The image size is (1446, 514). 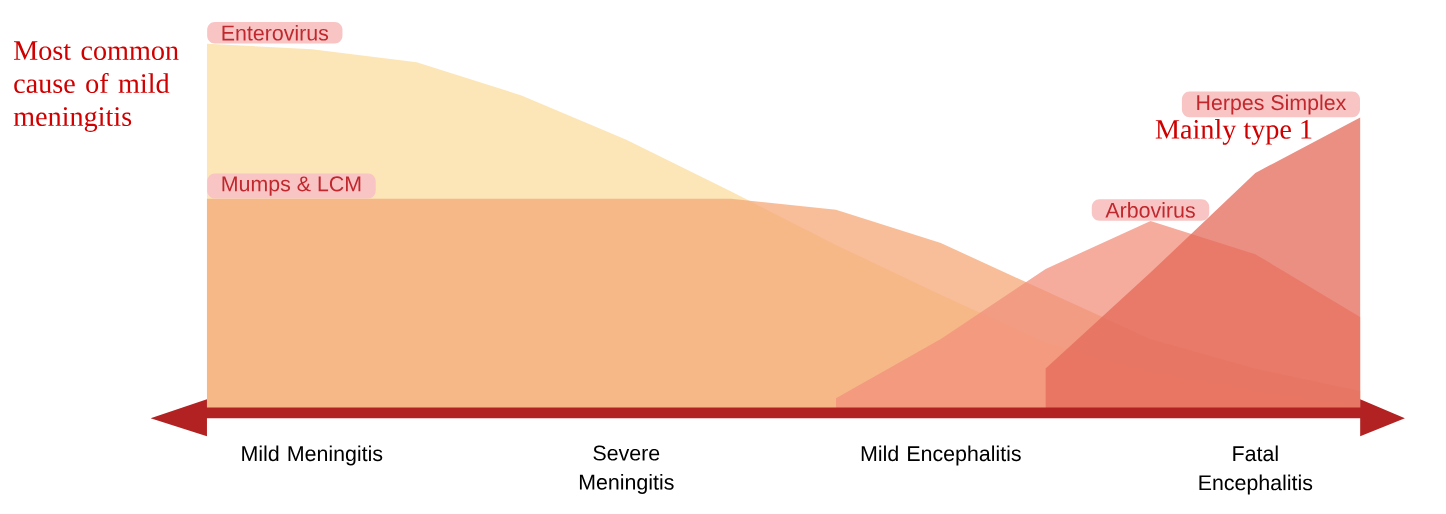 What do you see at coordinates (1233, 132) in the screenshot?
I see `annotation: Mainly type 1` at bounding box center [1233, 132].